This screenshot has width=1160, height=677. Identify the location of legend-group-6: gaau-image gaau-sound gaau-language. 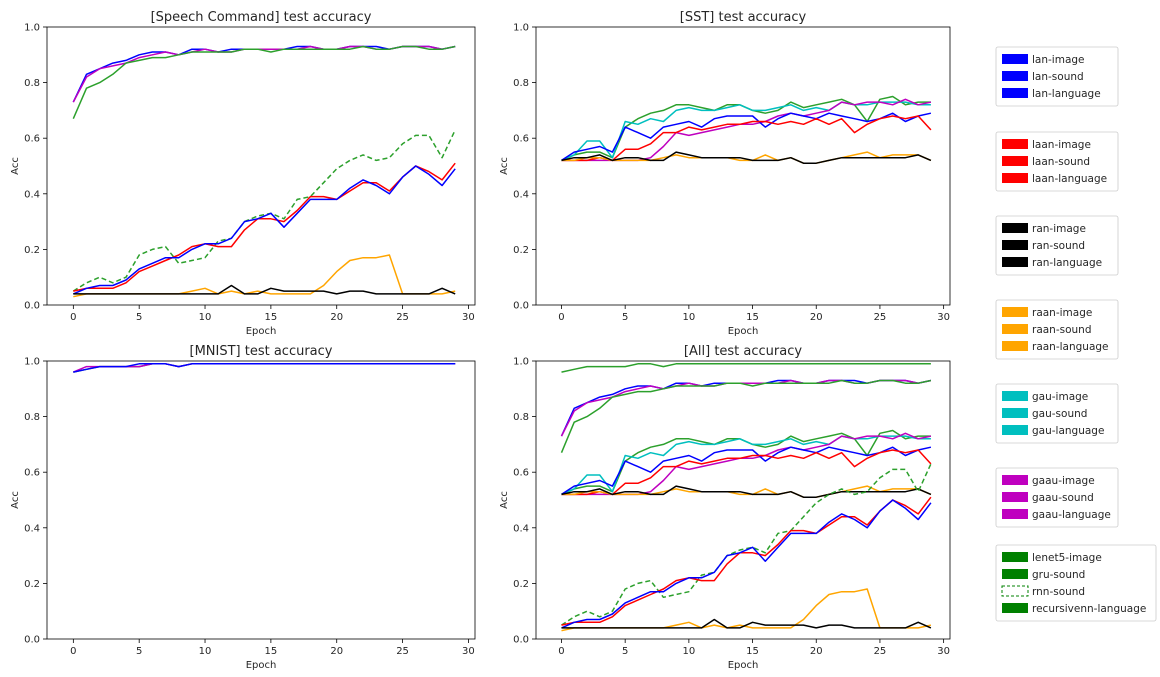
(1057, 497).